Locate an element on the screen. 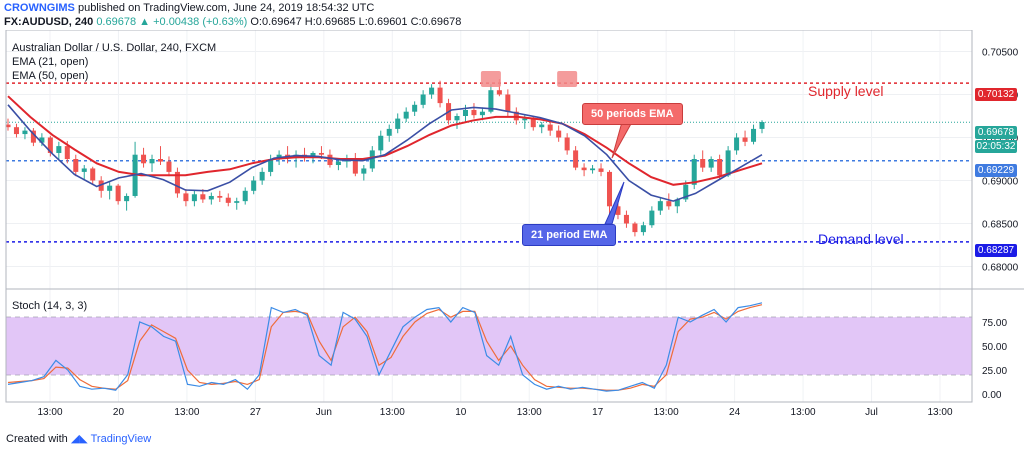 The image size is (1024, 452). tradingview-logo-icon: ◢◣ is located at coordinates (79, 439).